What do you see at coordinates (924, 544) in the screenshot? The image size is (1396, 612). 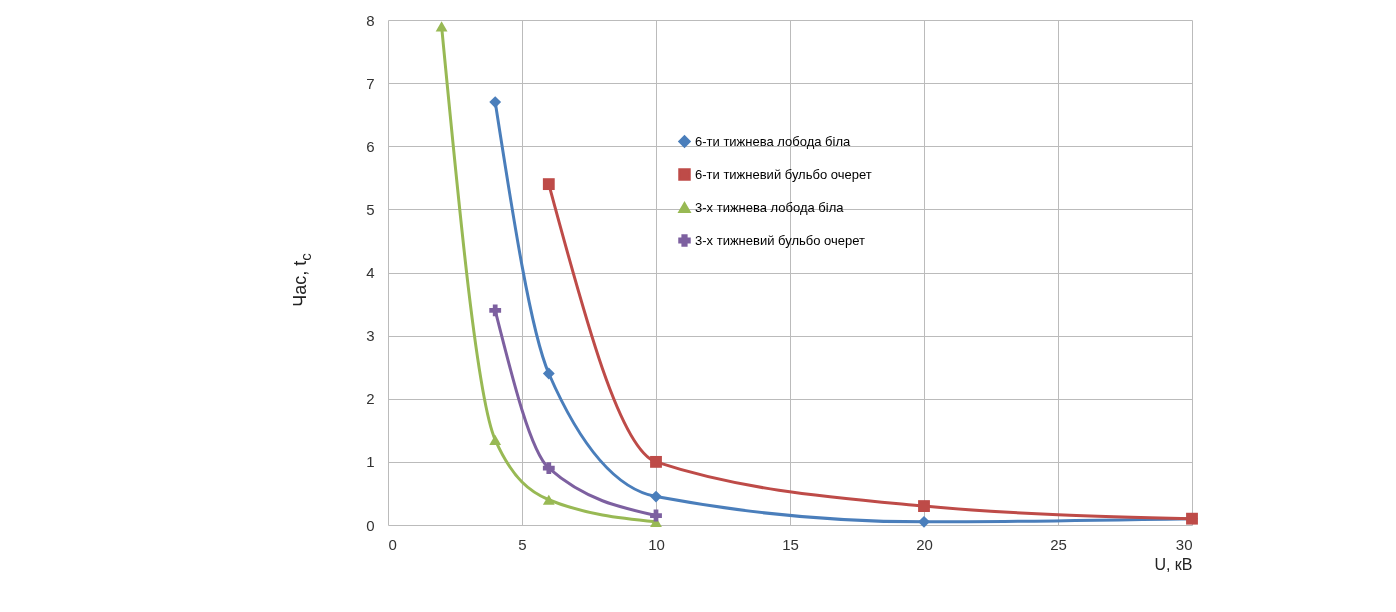 I see `x-tick-label: 20` at bounding box center [924, 544].